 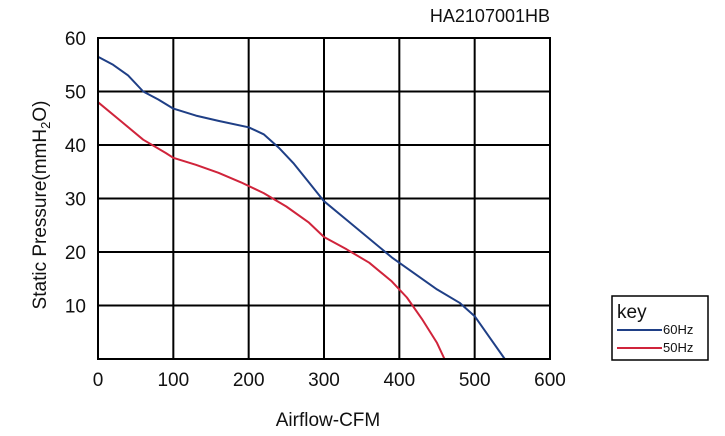 What do you see at coordinates (40, 219) in the screenshot?
I see `y-axis-title-main: Static Pressure(mmH` at bounding box center [40, 219].